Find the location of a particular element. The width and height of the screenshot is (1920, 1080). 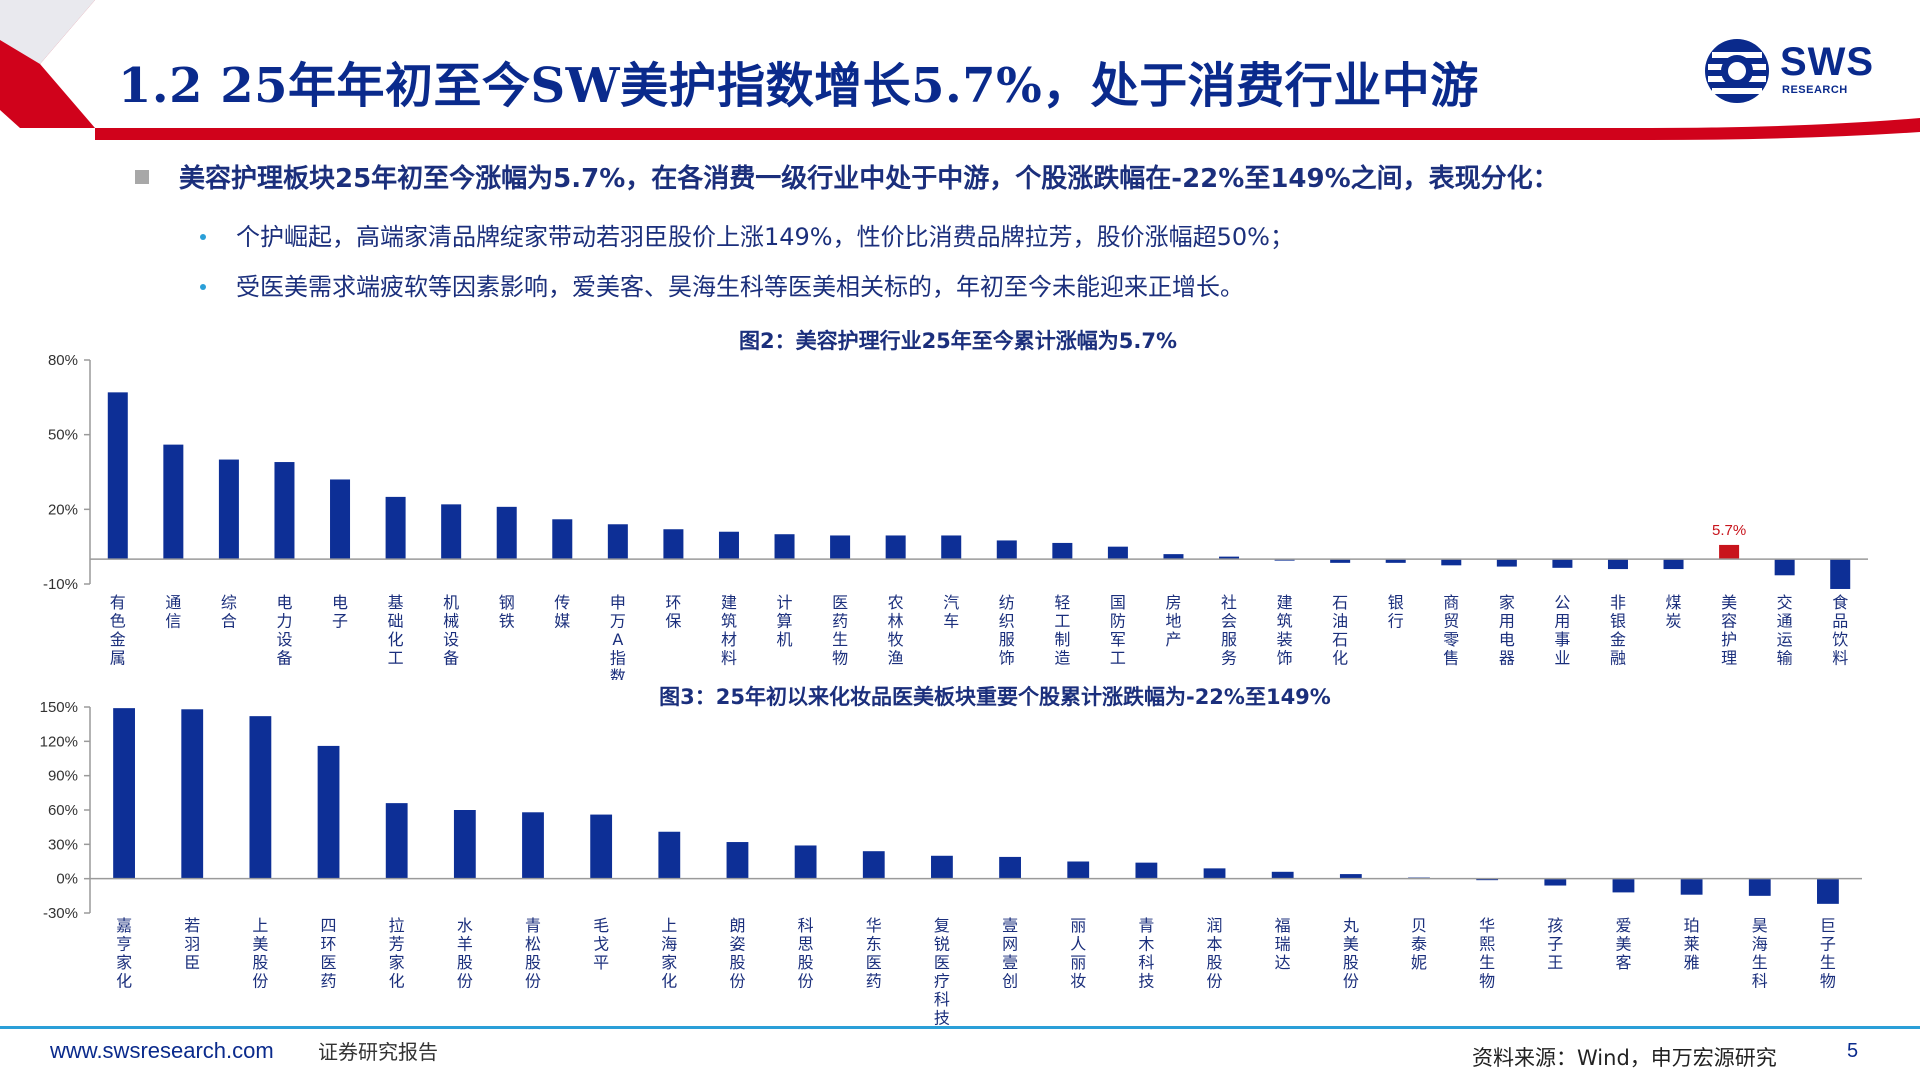

x-category-label-char: A is located at coordinates (617, 639).